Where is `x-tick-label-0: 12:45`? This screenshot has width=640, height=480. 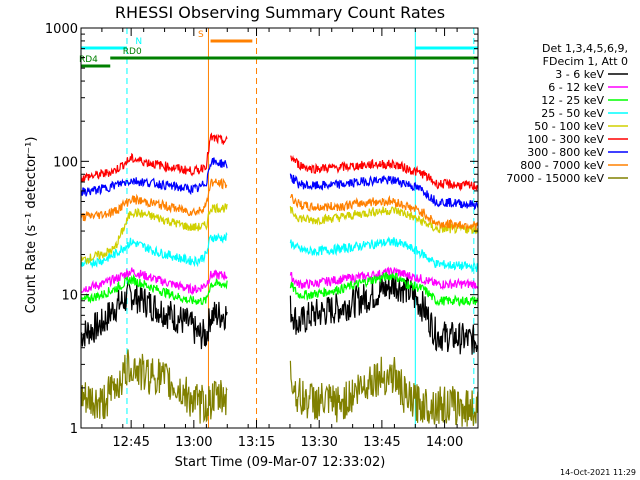 x-tick-label-0: 12:45 is located at coordinates (130, 442).